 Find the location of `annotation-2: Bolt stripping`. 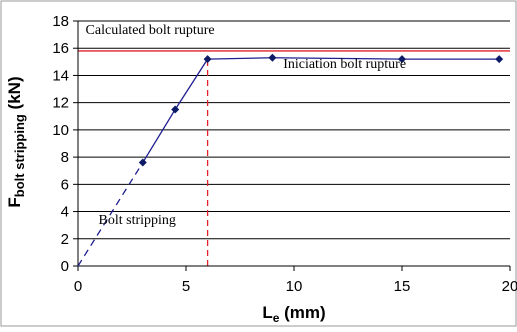

annotation-2: Bolt stripping is located at coordinates (137, 220).